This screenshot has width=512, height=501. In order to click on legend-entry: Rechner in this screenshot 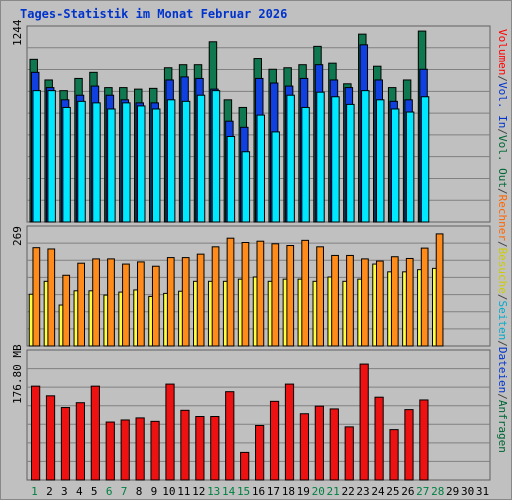, I will do `click(502, 218)`.